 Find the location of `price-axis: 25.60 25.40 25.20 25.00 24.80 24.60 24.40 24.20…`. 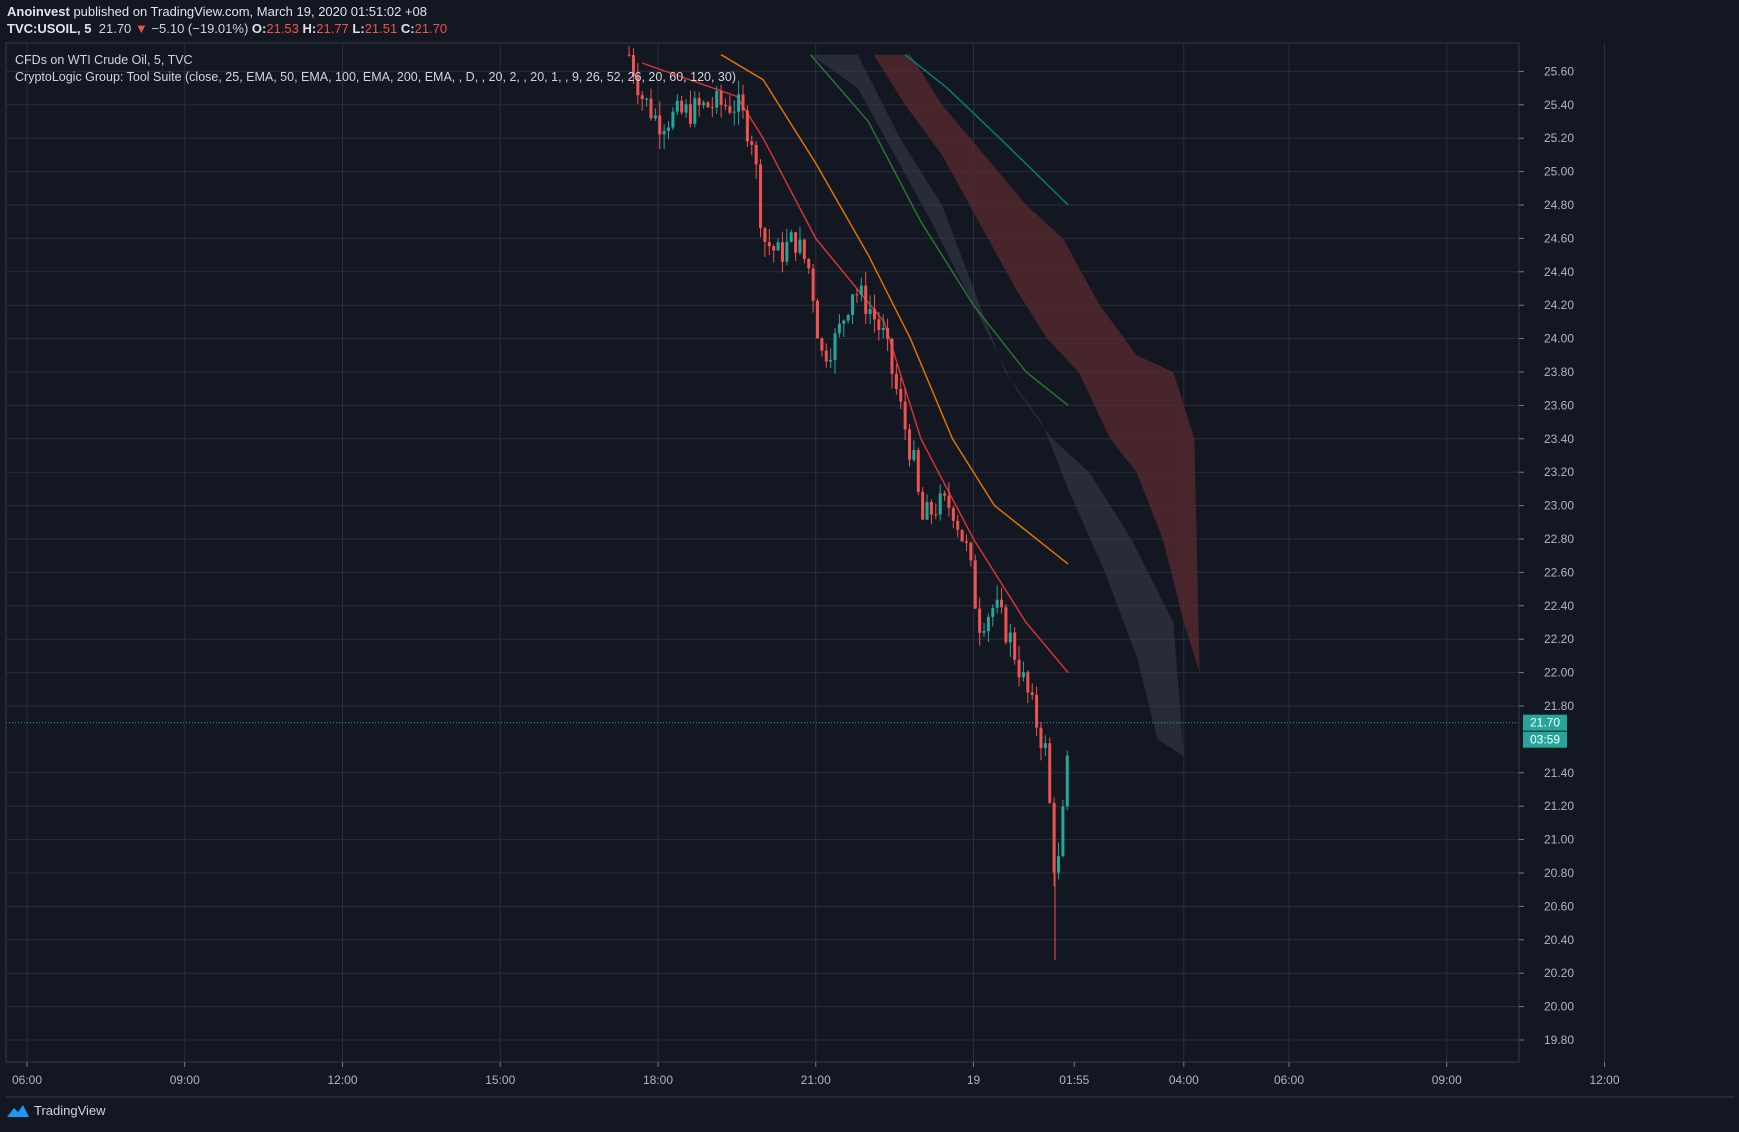

price-axis: 25.60 25.40 25.20 25.00 24.80 24.60 24.40 24.20… is located at coordinates (1546, 555).